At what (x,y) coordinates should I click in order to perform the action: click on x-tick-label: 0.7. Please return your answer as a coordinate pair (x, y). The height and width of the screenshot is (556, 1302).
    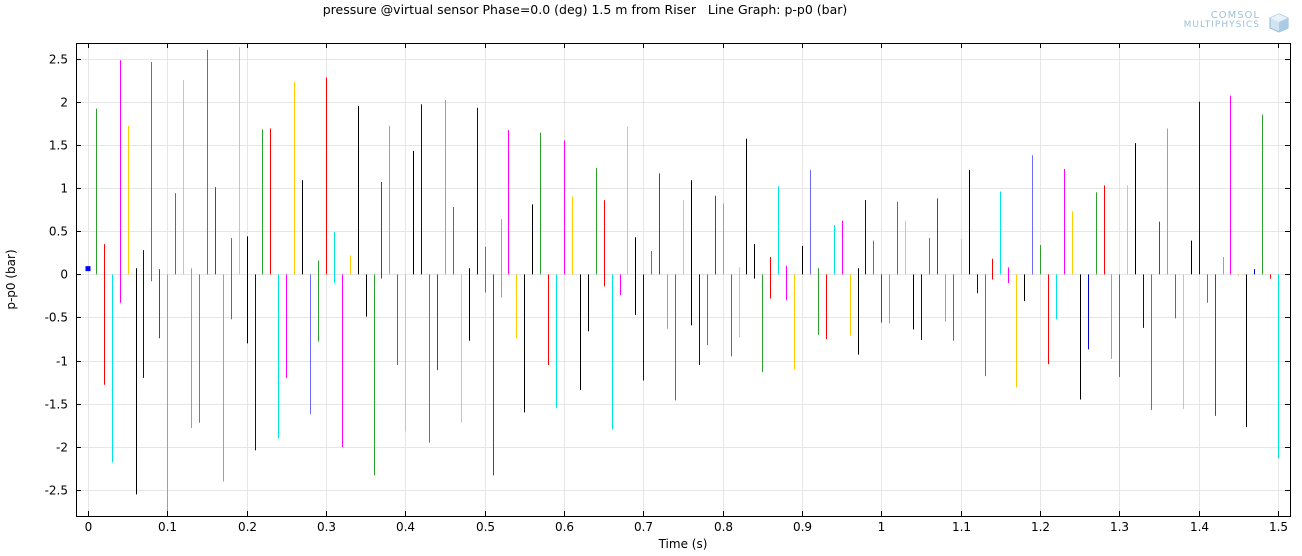
    Looking at the image, I should click on (643, 527).